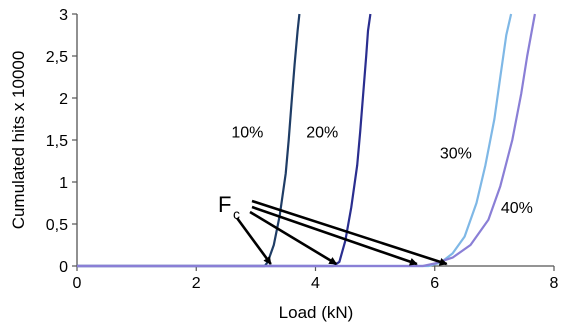 This screenshot has width=564, height=326. Describe the element at coordinates (63, 15) in the screenshot. I see `y-tick-label: 3` at that location.